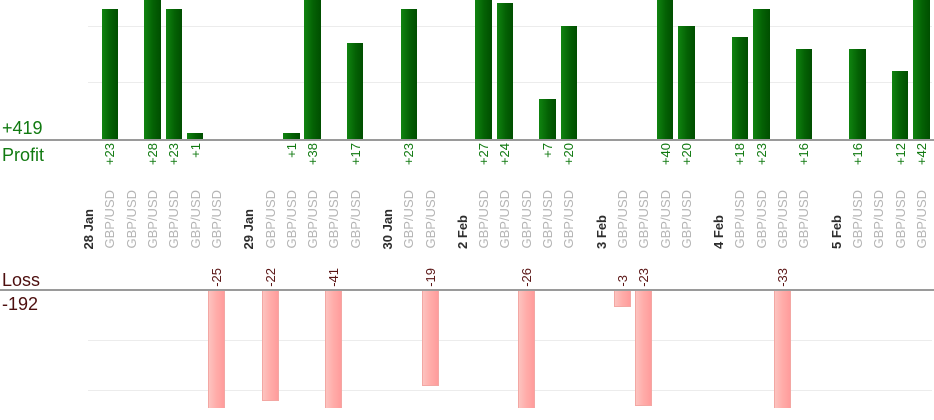 This screenshot has height=420, width=934. Describe the element at coordinates (761, 215) in the screenshot. I see `day-group: 4 Feb GBP/USD GBP/USD GBP/USD GBP/USD` at that location.